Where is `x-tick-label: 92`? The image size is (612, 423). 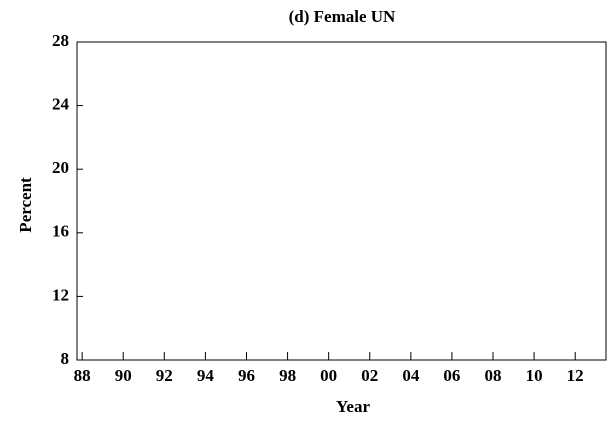 x-tick-label: 92 is located at coordinates (164, 375).